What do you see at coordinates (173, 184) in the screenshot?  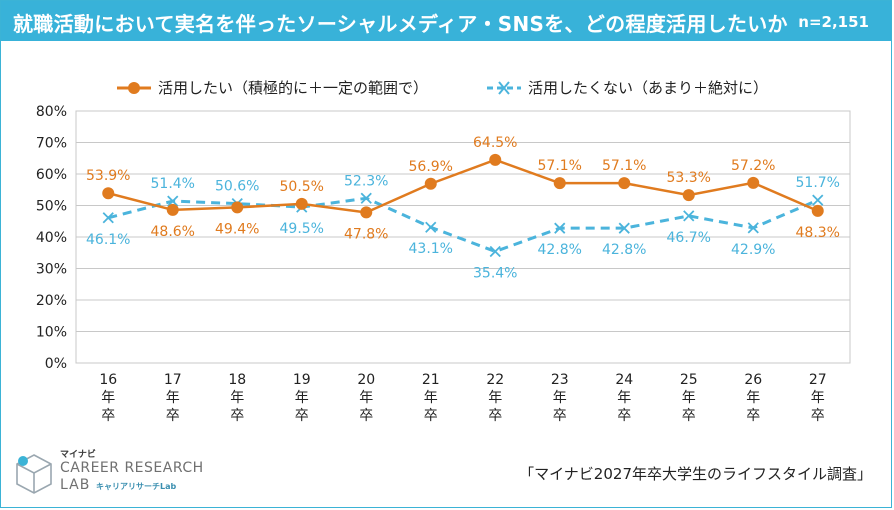 I see `data-label-not-want: 51.4%` at bounding box center [173, 184].